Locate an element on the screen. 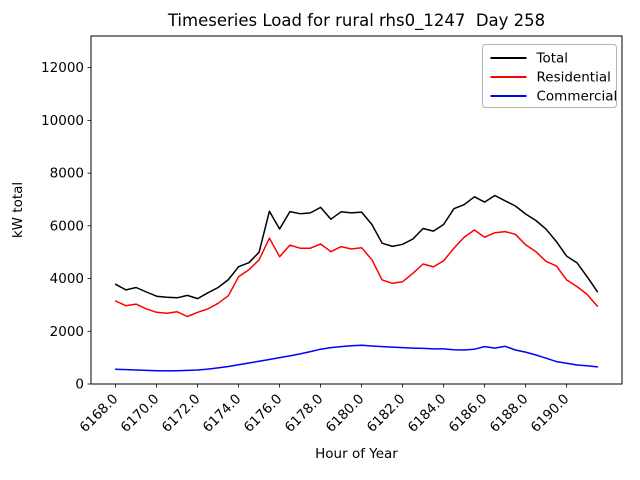 The height and width of the screenshot is (480, 640). x-tick-label: 6190.0 is located at coordinates (550, 413).